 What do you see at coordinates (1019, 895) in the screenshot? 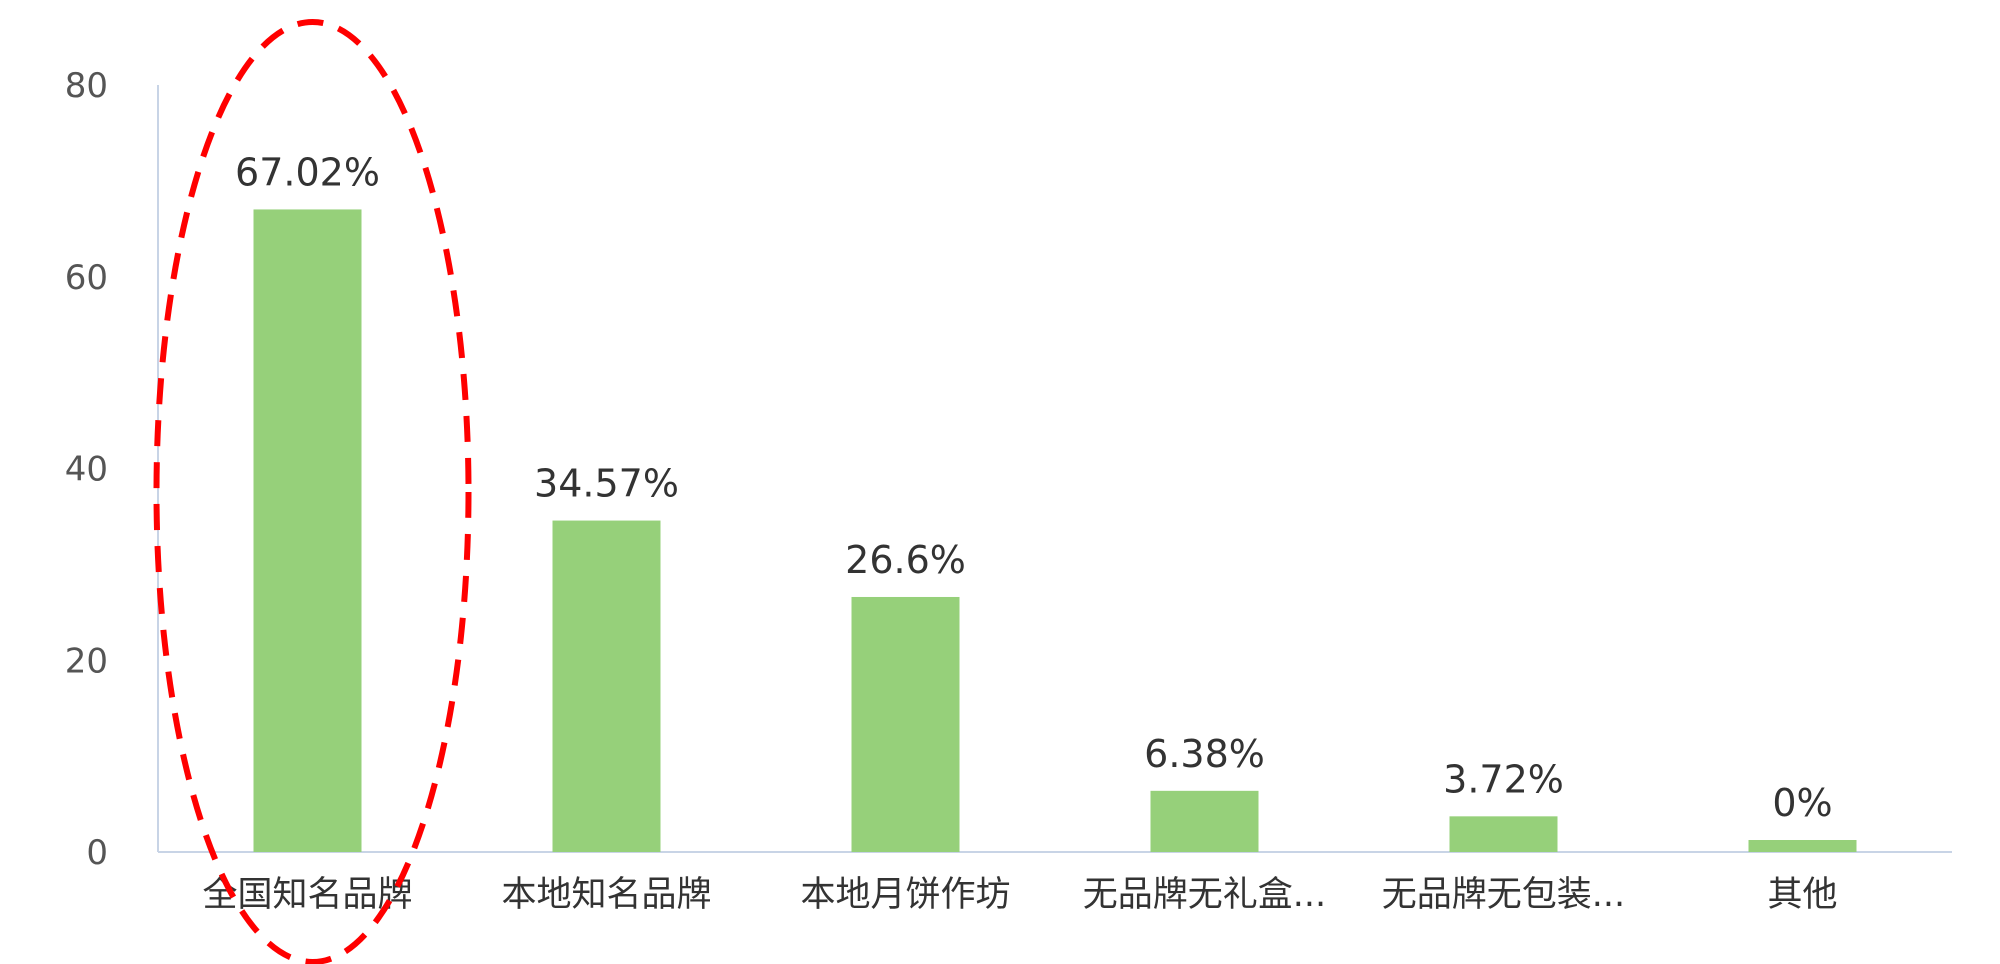
I see `category-labels: 全国知名品牌 本地知名品牌 本地月饼作坊 无品牌无礼盒... 无品牌无包装... 其他` at bounding box center [1019, 895].